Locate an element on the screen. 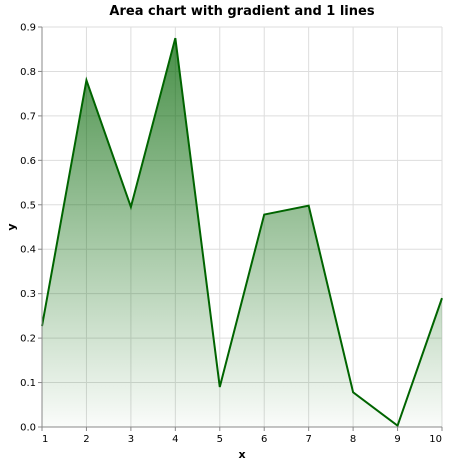 The image size is (449, 464). x-tick-label: 4 is located at coordinates (175, 439).